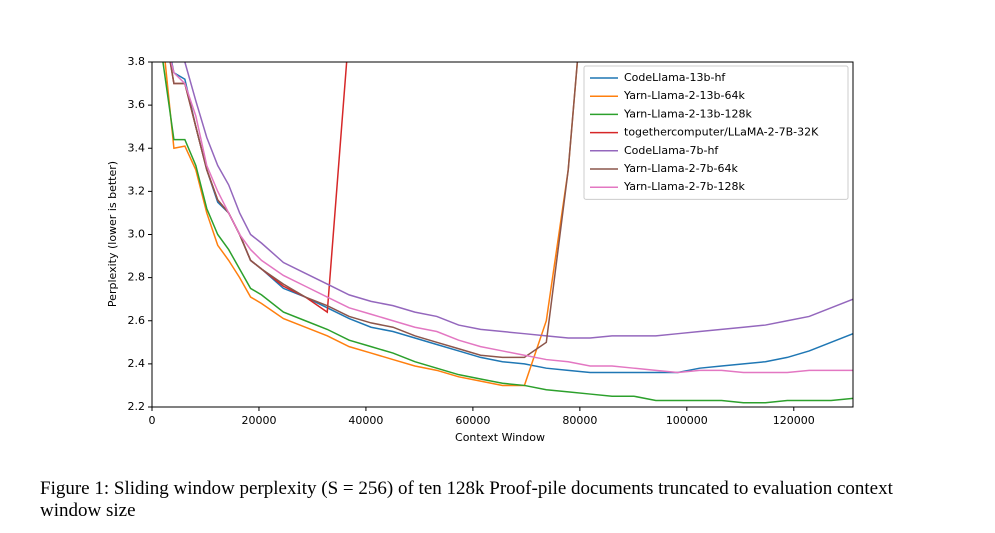  What do you see at coordinates (684, 95) in the screenshot?
I see `legend-label: Yarn-Llama-2-13b-64k` at bounding box center [684, 95].